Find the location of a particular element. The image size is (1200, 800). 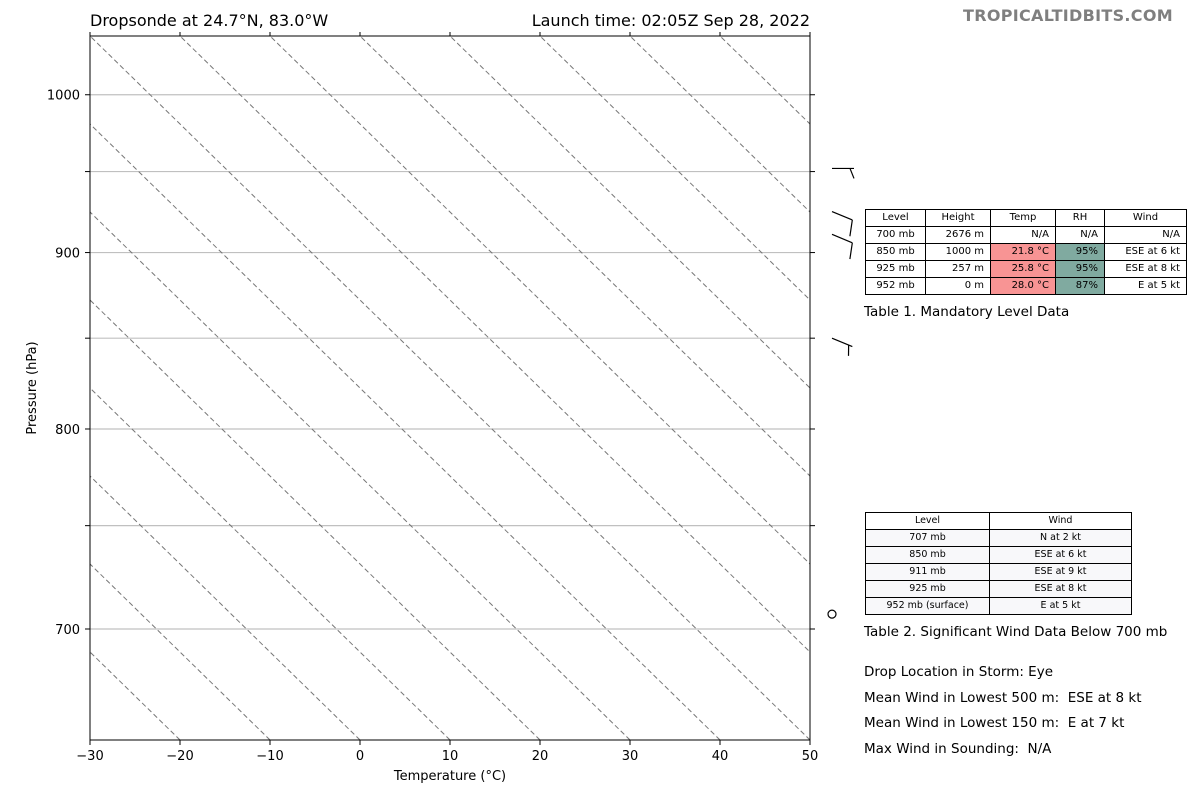

table-row: 850 mb ESE at 6 kt is located at coordinates (998, 555).